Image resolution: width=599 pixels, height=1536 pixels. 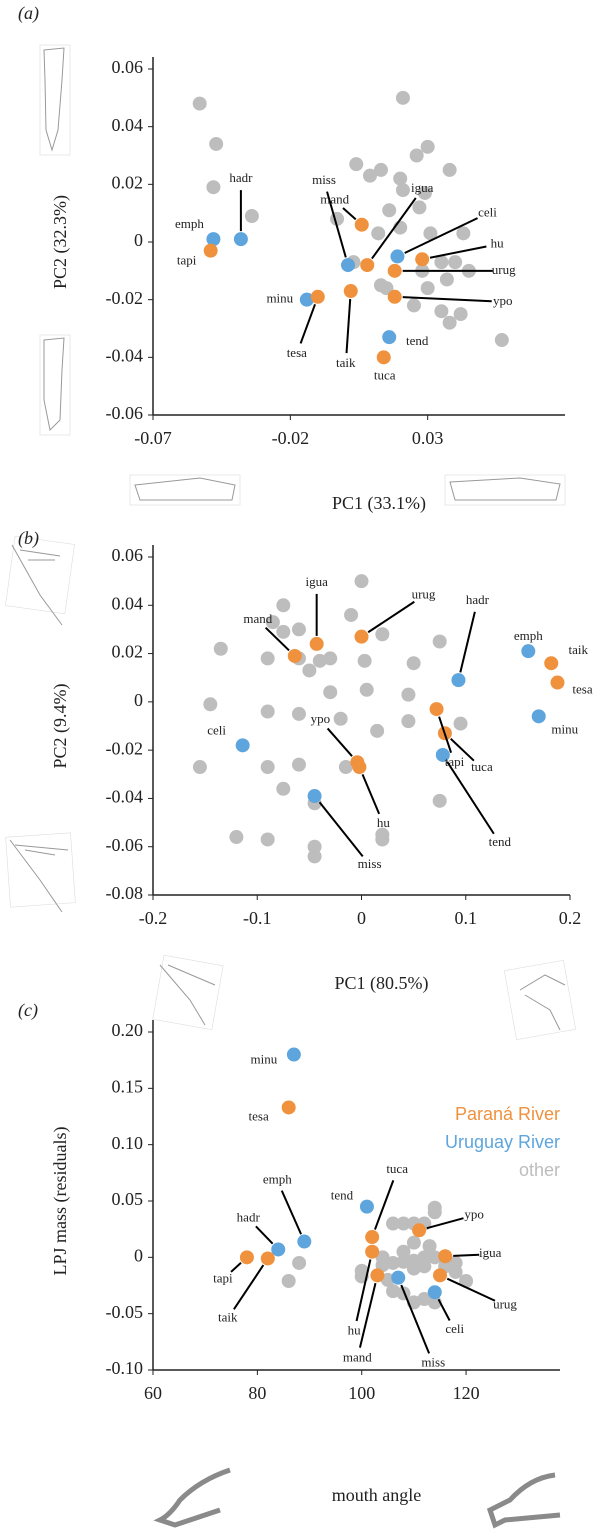 I want to click on y-tick-label: 0, so click(x=138, y=240).